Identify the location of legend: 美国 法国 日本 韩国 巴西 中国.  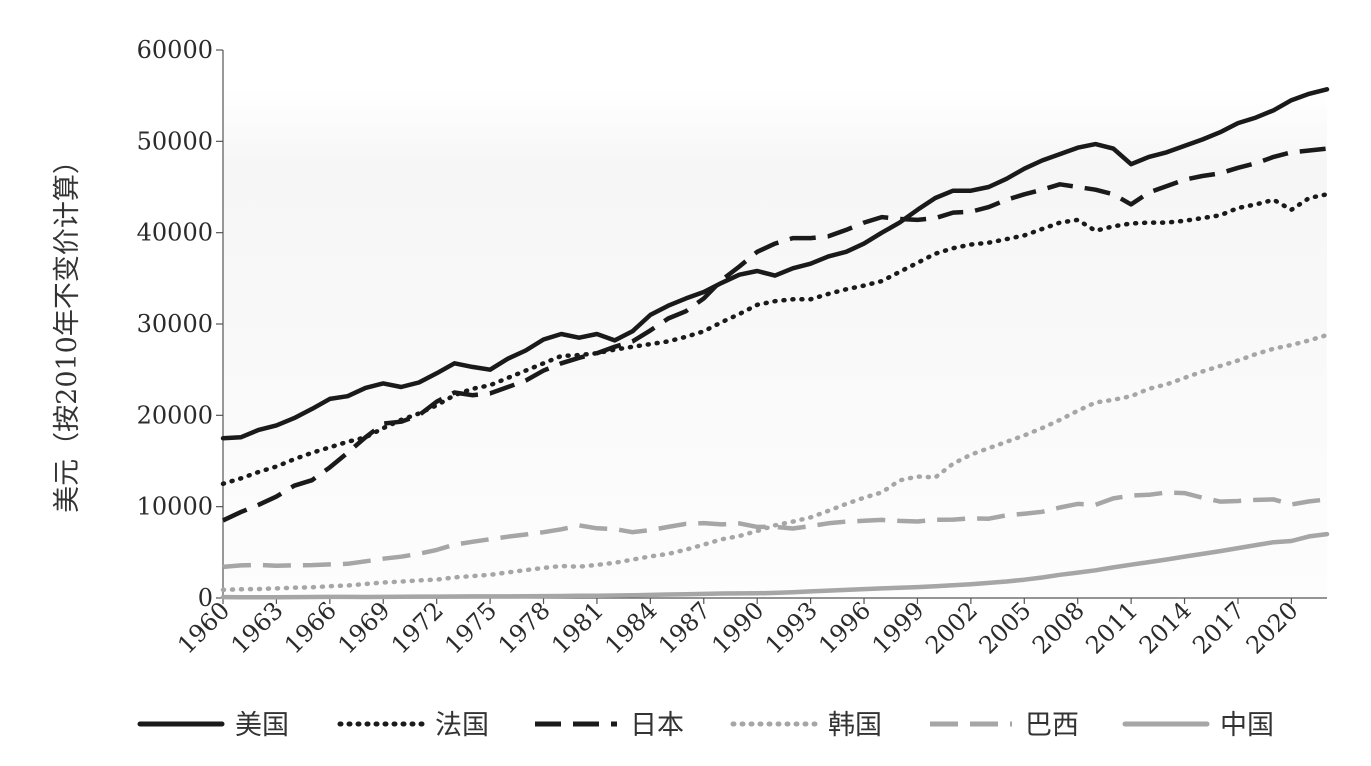
(705, 725).